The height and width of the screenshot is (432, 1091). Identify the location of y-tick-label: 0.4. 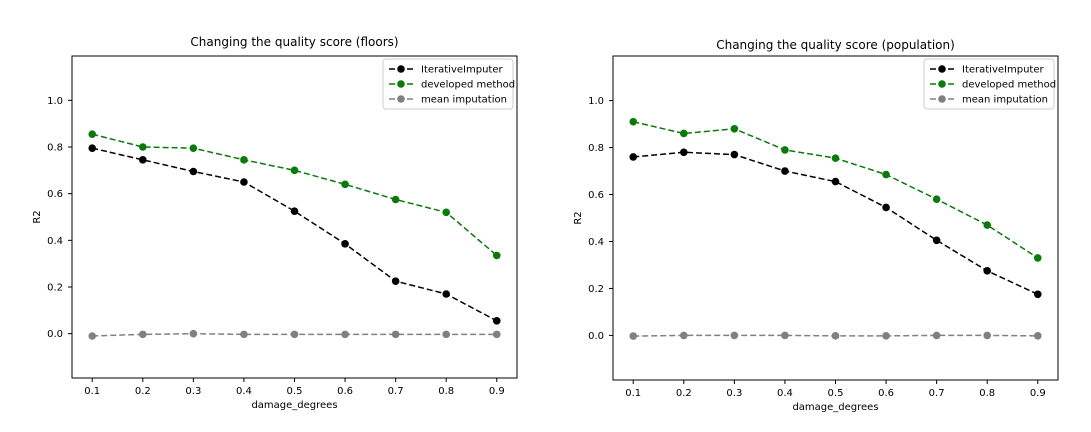
(596, 242).